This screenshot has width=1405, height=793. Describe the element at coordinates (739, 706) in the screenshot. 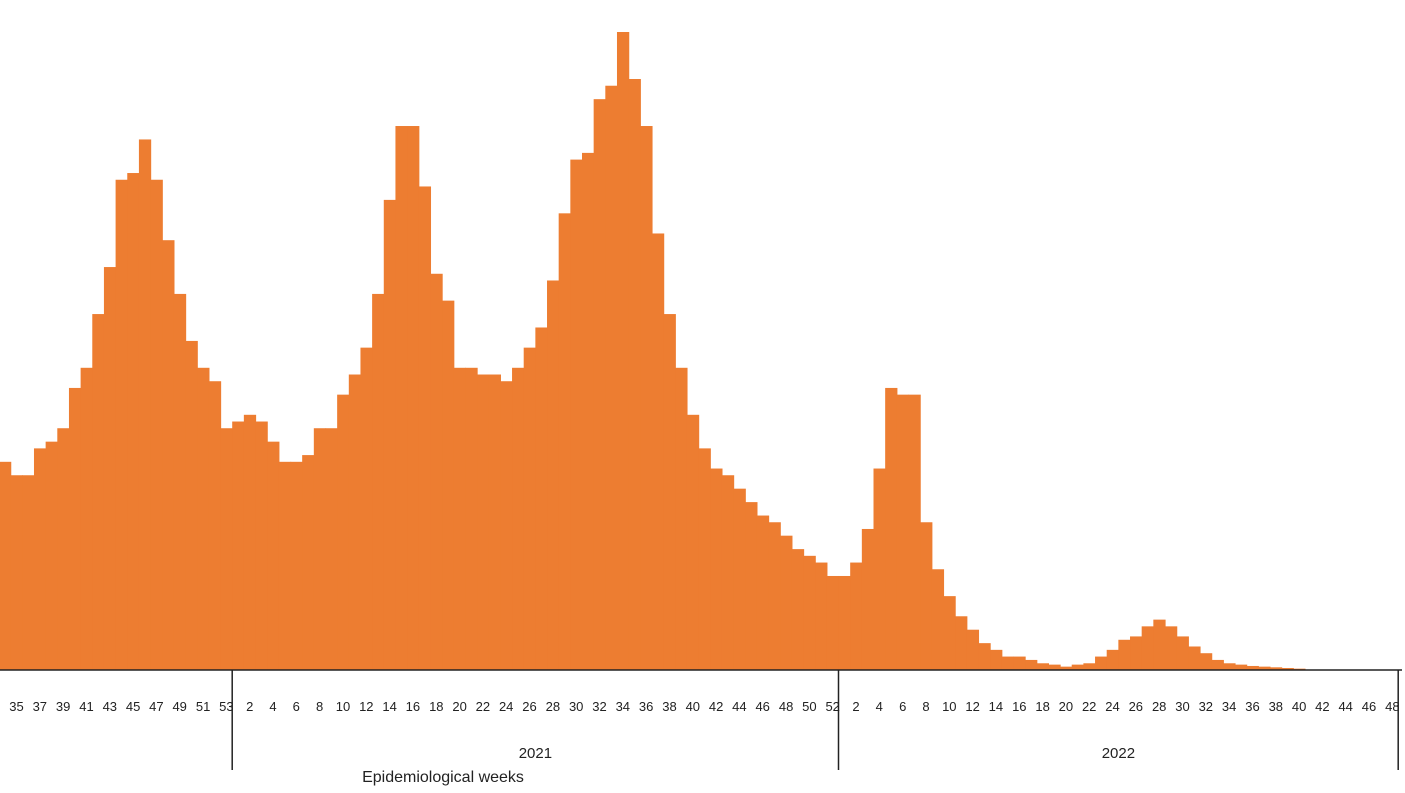

I see `x-tick-label: 44` at that location.